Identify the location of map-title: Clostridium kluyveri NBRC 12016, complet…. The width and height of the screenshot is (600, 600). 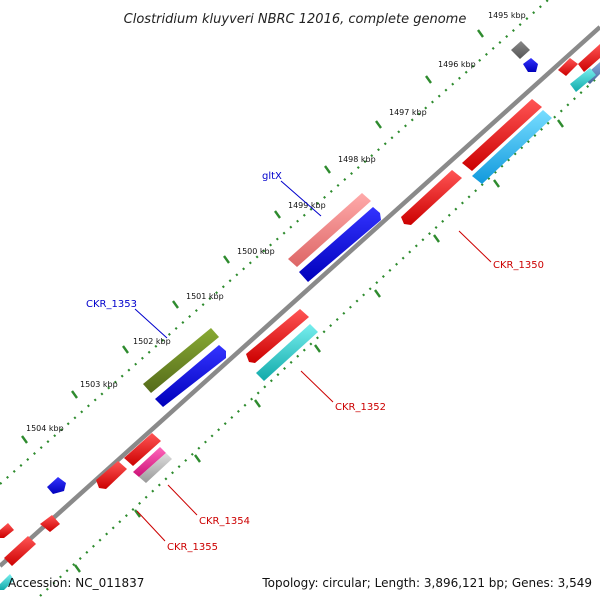
(295, 19).